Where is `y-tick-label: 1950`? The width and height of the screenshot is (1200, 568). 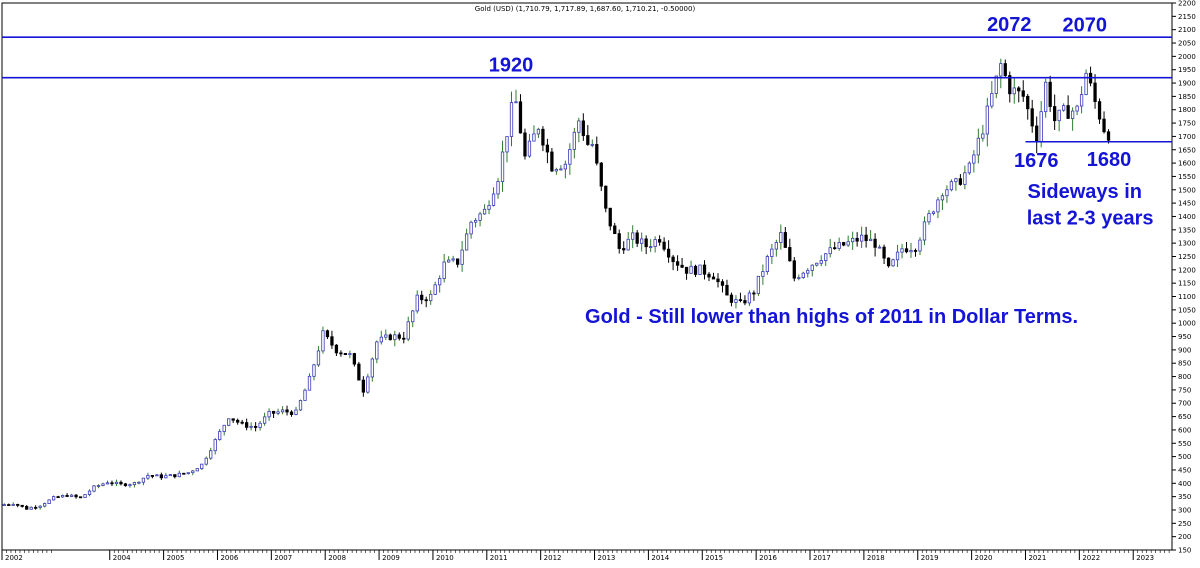 y-tick-label: 1950 is located at coordinates (1187, 70).